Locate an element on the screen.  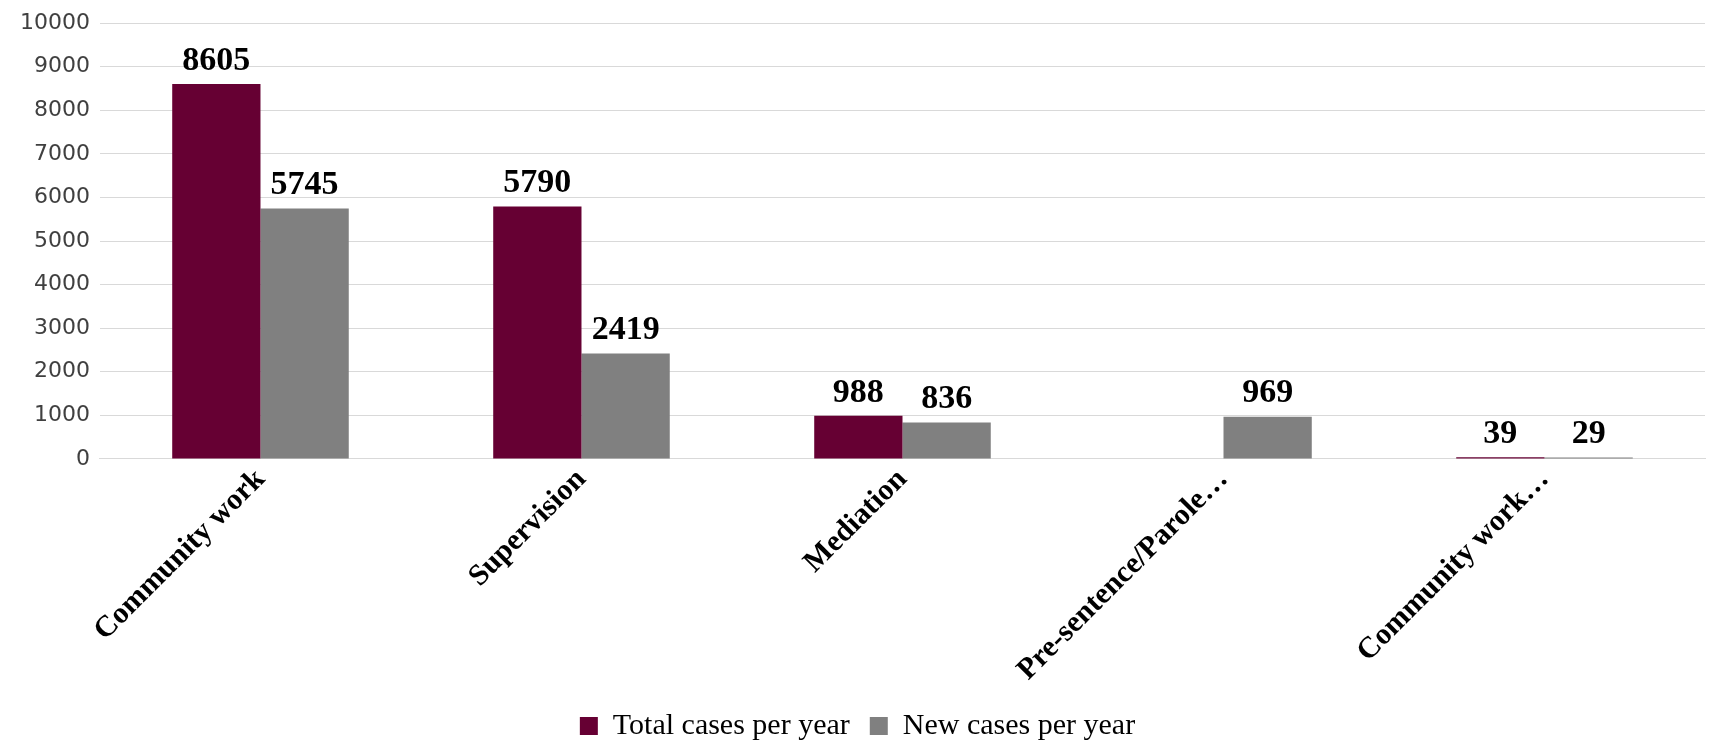
y-tick-label: 5000 is located at coordinates (61, 239).